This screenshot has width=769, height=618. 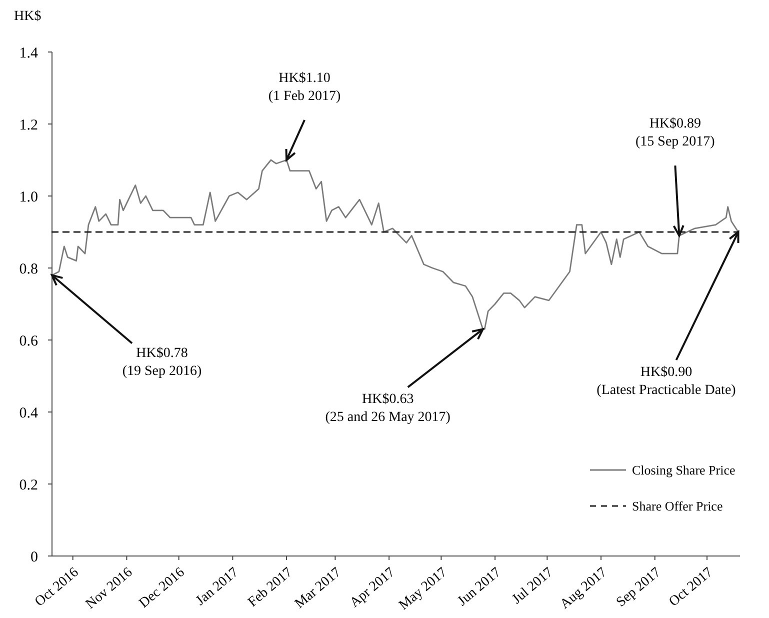 I want to click on y-tick-label: 0, so click(x=34, y=557).